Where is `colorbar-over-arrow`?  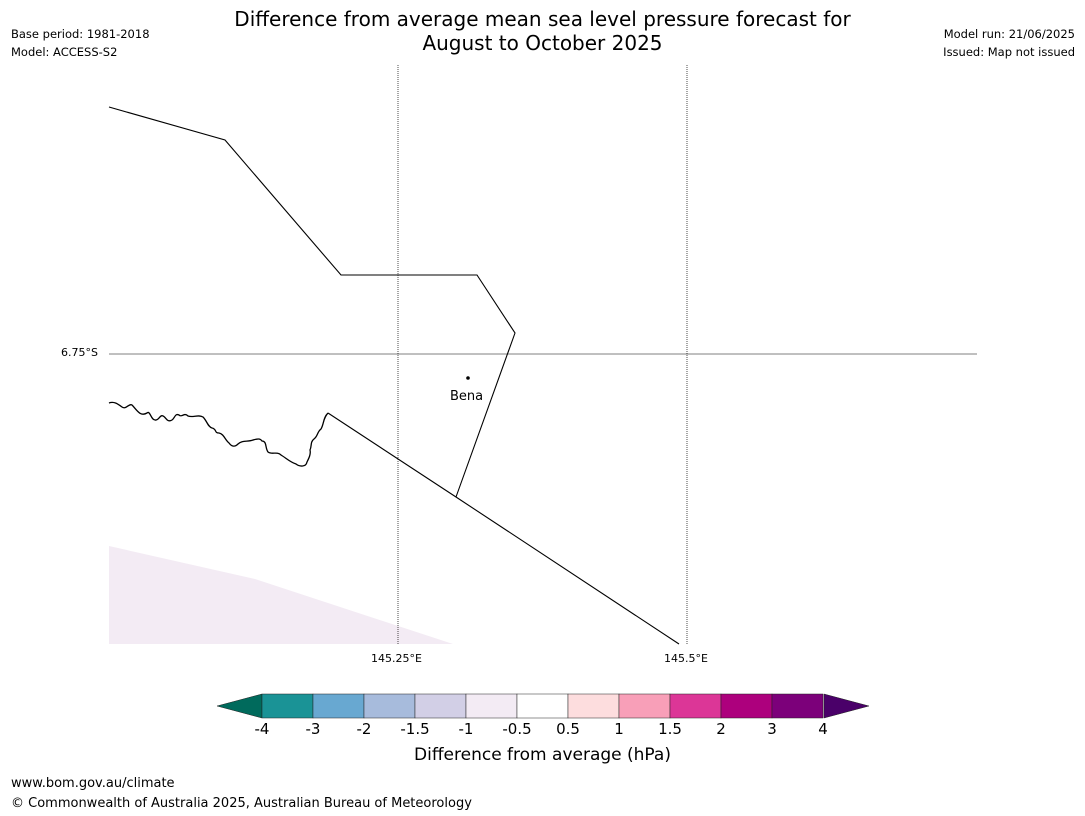 colorbar-over-arrow is located at coordinates (846, 706).